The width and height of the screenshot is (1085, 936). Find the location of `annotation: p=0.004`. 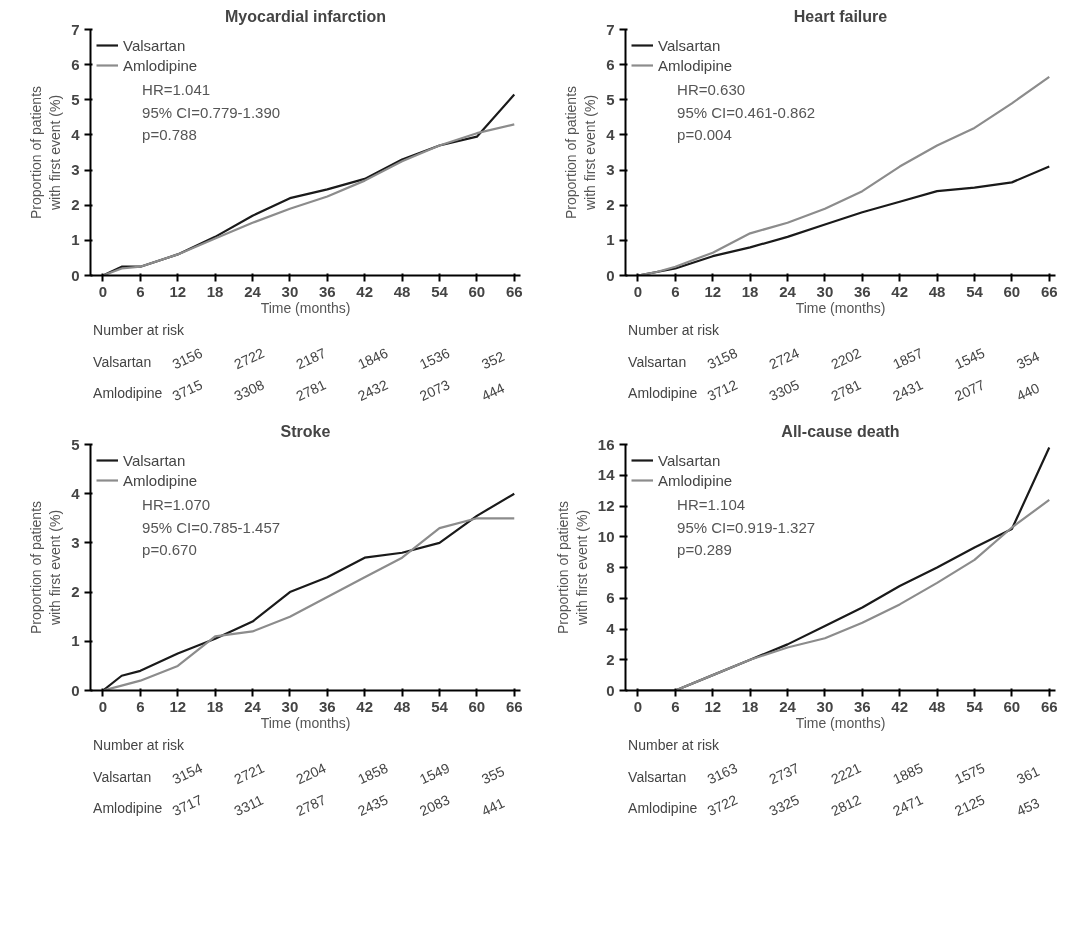

annotation: p=0.004 is located at coordinates (704, 134).